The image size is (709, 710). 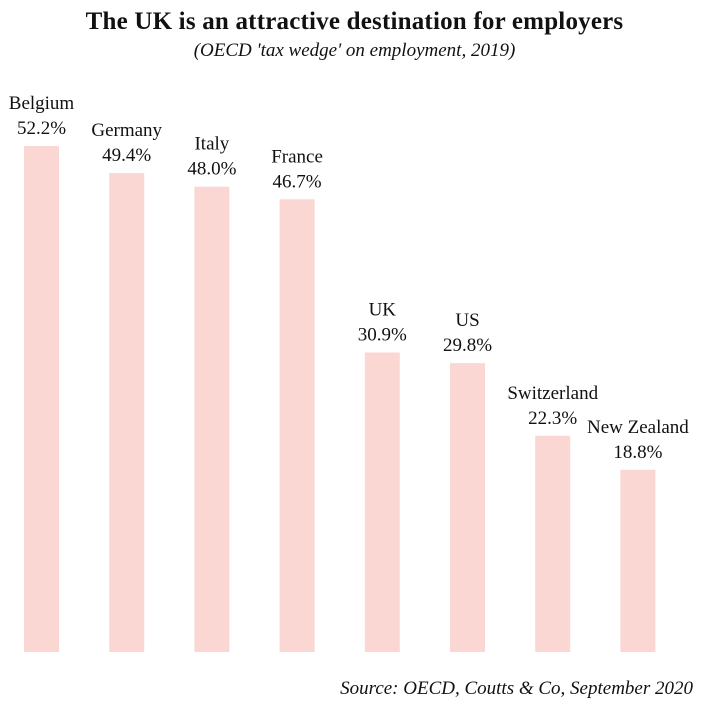 What do you see at coordinates (126, 155) in the screenshot?
I see `value-label-germany: 49.4%` at bounding box center [126, 155].